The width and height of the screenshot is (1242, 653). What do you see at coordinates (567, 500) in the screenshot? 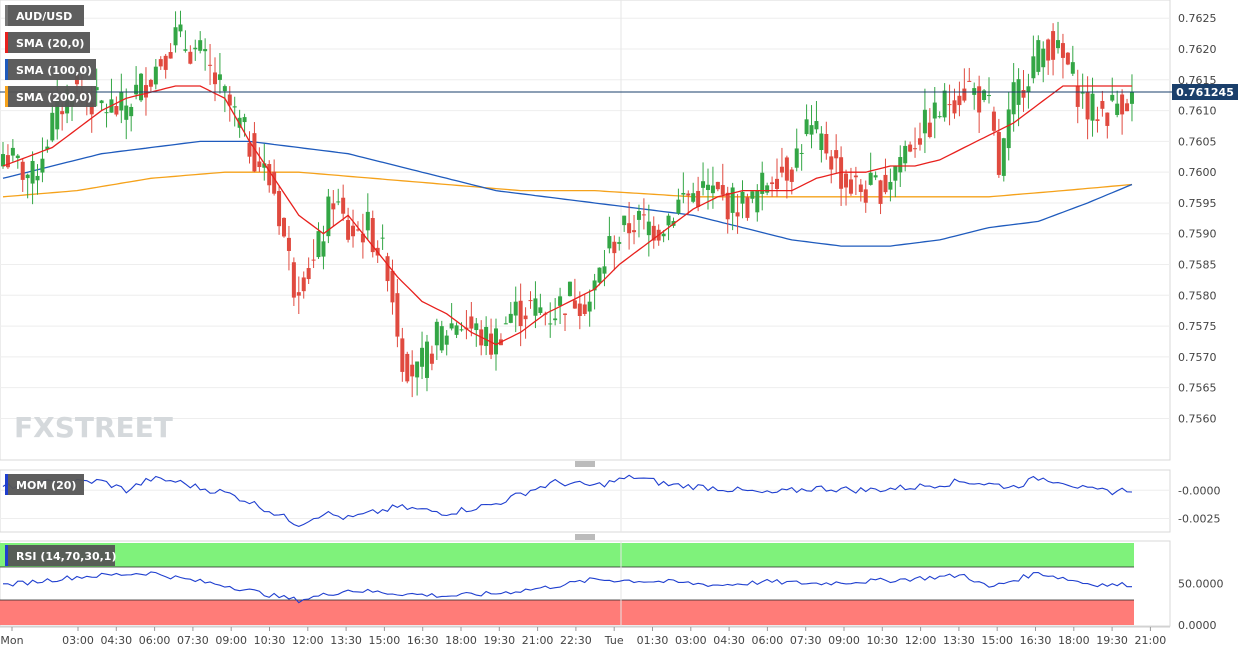
I see `momentum-line` at bounding box center [567, 500].